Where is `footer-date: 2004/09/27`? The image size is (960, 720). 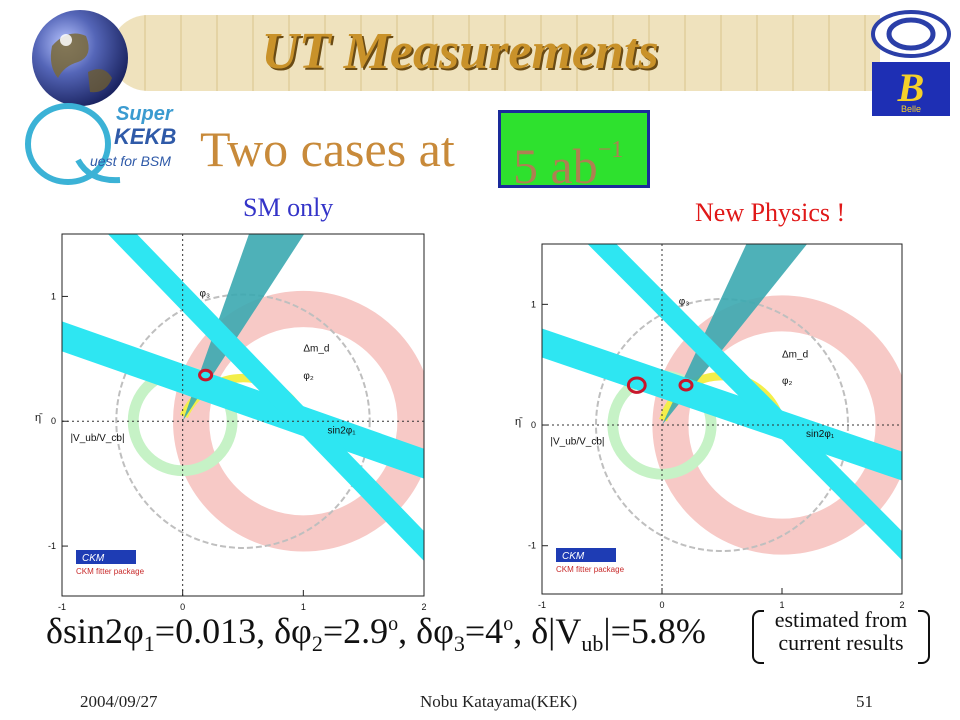
footer-date: 2004/09/27 is located at coordinates (119, 701).